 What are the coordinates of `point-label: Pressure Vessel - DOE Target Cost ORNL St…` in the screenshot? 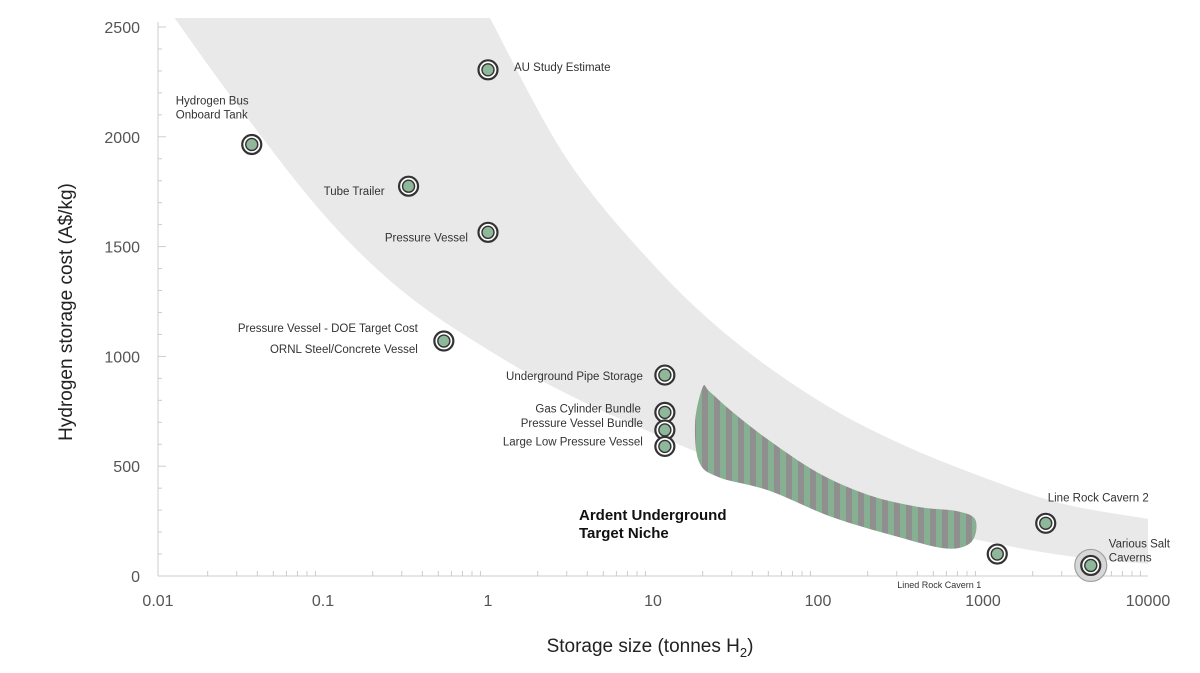 It's located at (328, 339).